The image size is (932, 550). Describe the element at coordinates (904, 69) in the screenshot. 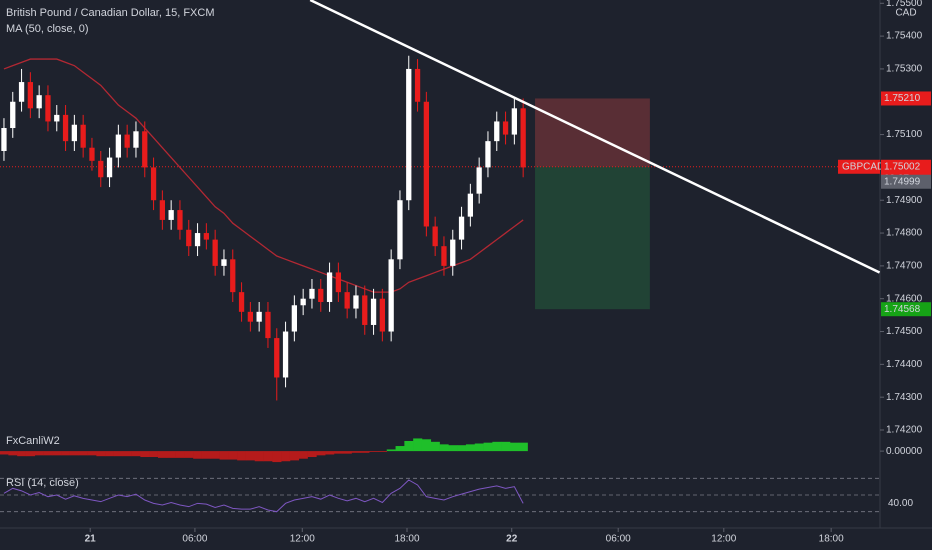

I see `y-tick-label: 1.75300` at that location.